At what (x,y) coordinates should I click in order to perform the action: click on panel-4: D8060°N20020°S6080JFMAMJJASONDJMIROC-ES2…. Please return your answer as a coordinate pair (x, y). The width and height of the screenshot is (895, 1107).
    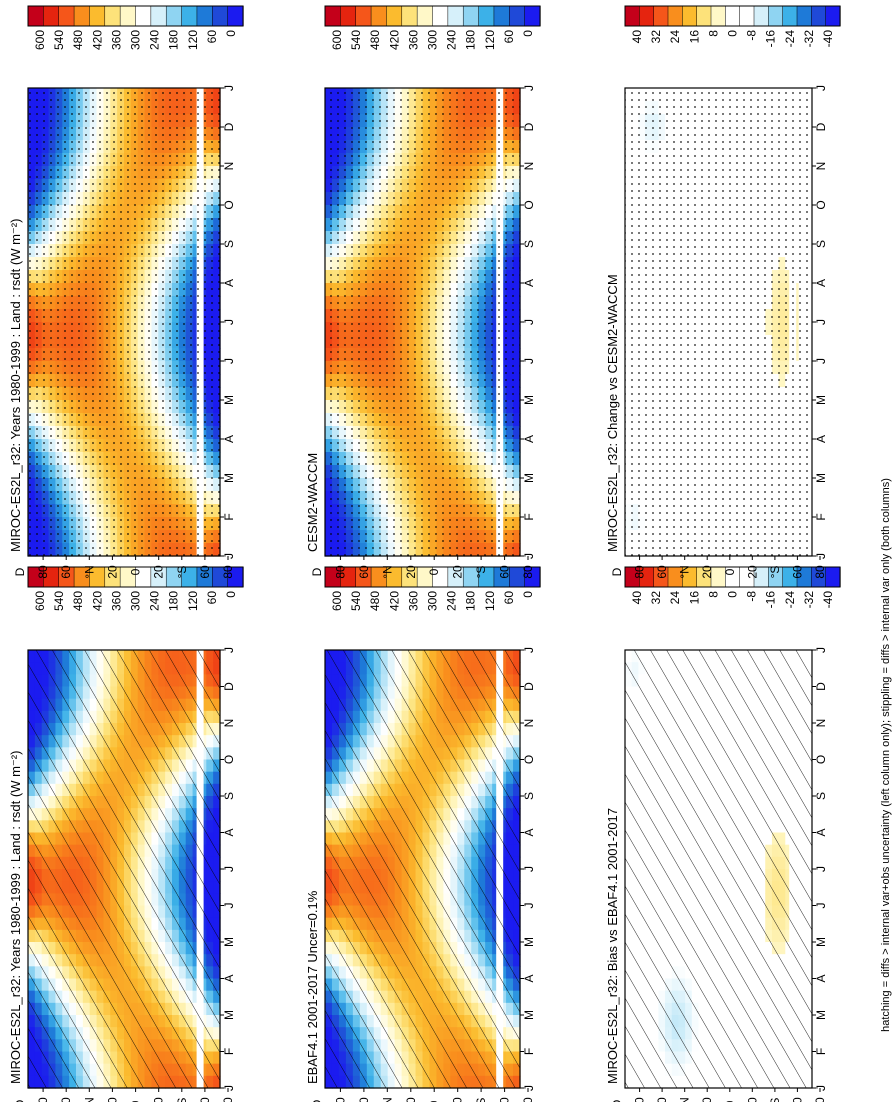
    Looking at the image, I should click on (722, 834).